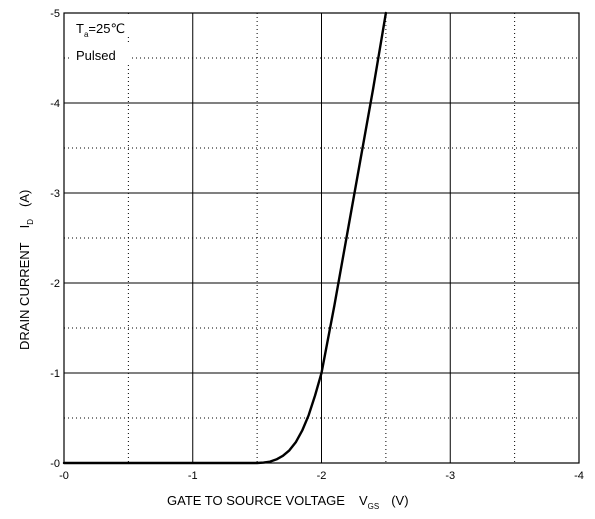 The image size is (595, 519). What do you see at coordinates (24, 198) in the screenshot?
I see `y-axis-label-unit: (A)` at bounding box center [24, 198].